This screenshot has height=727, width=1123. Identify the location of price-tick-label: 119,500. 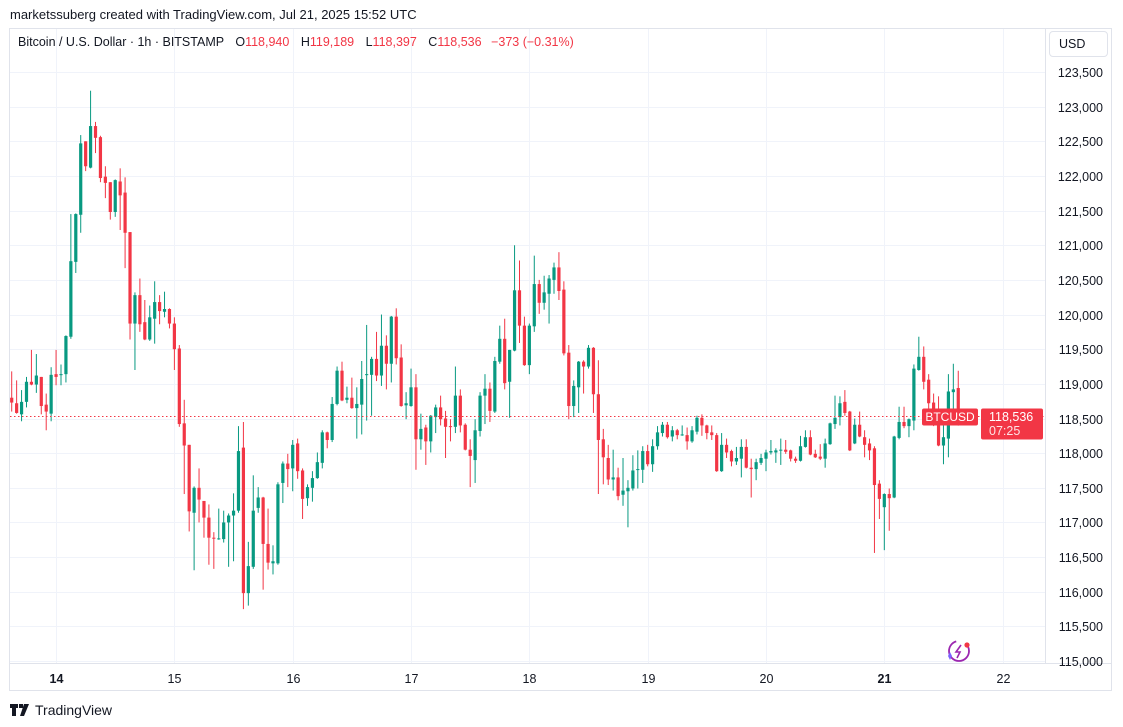
(1081, 350).